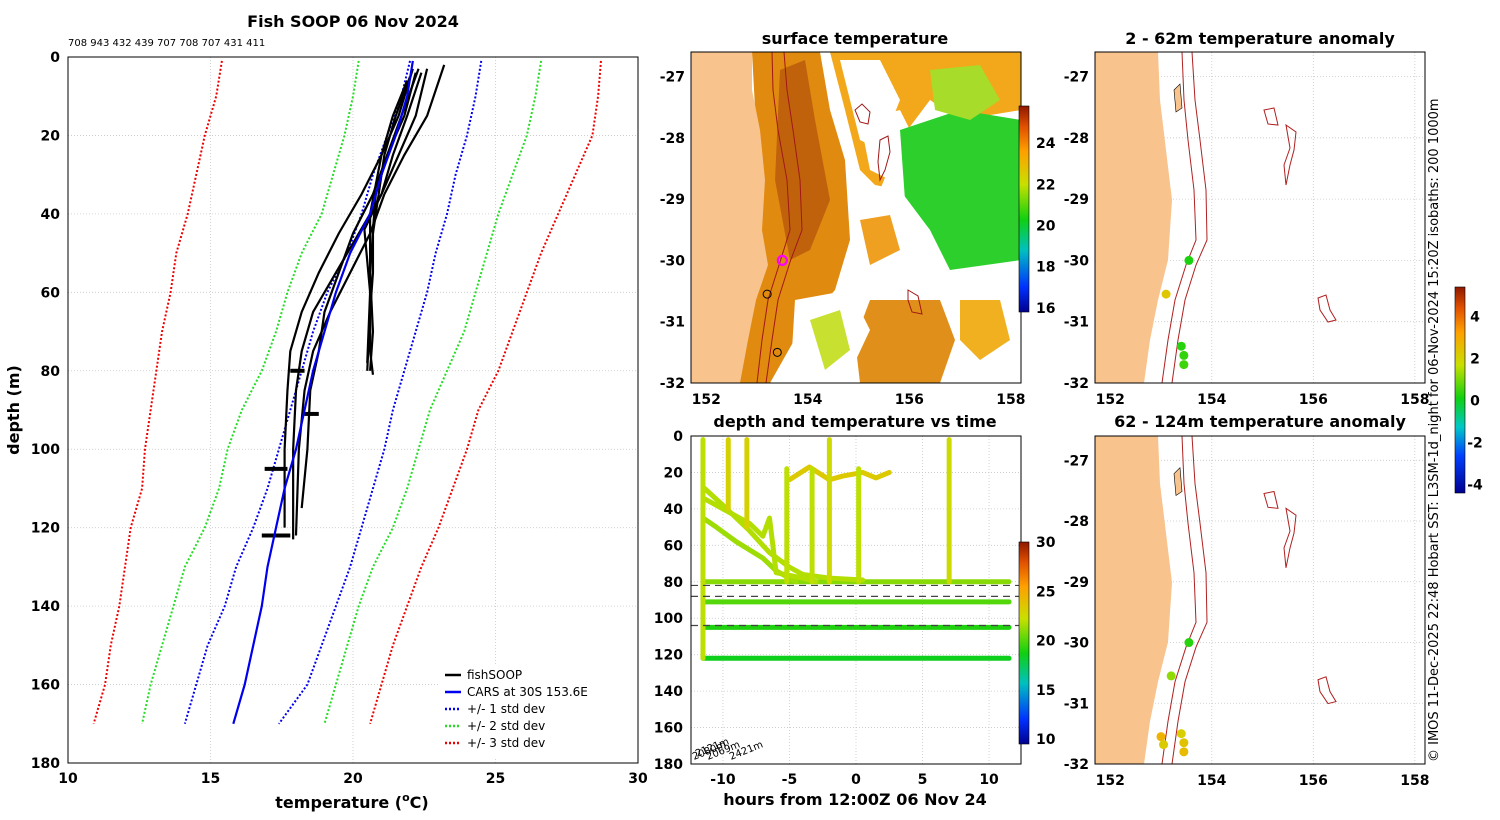 The width and height of the screenshot is (1500, 820). What do you see at coordinates (506, 709) in the screenshot?
I see `legend-label-std1: +/- 1 std dev` at bounding box center [506, 709].